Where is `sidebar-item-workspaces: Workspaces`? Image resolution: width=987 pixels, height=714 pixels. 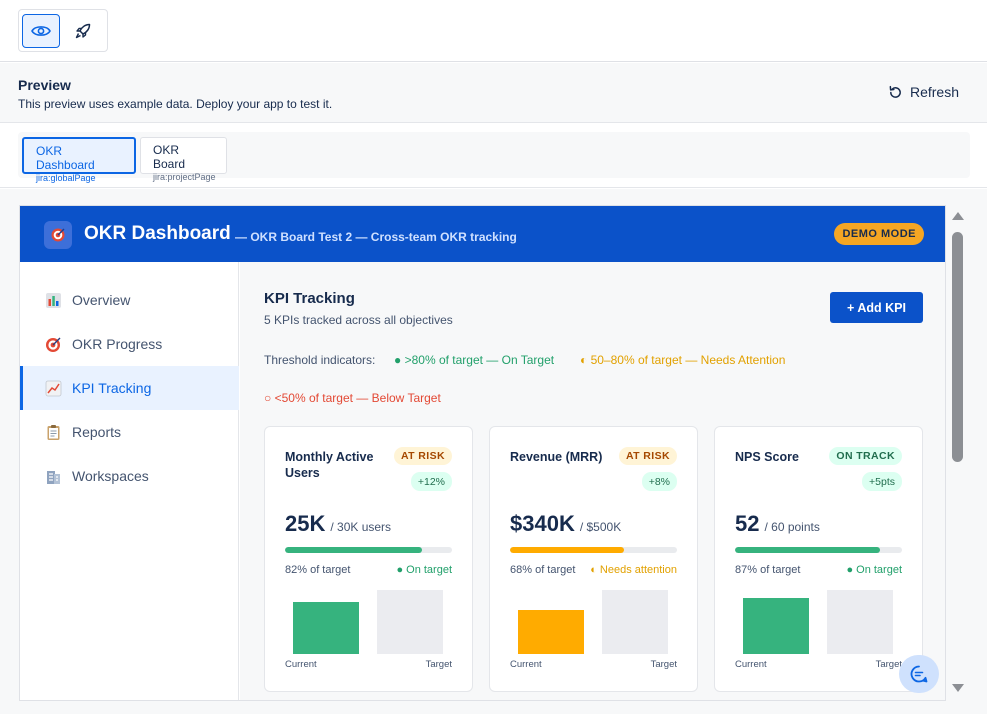 sidebar-item-workspaces: Workspaces is located at coordinates (129, 476).